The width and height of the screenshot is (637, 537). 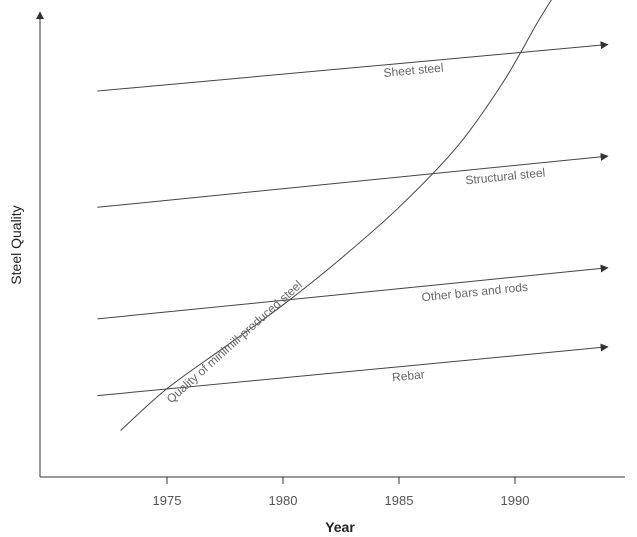 I want to click on series-label-rebar: Rebar, so click(x=408, y=375).